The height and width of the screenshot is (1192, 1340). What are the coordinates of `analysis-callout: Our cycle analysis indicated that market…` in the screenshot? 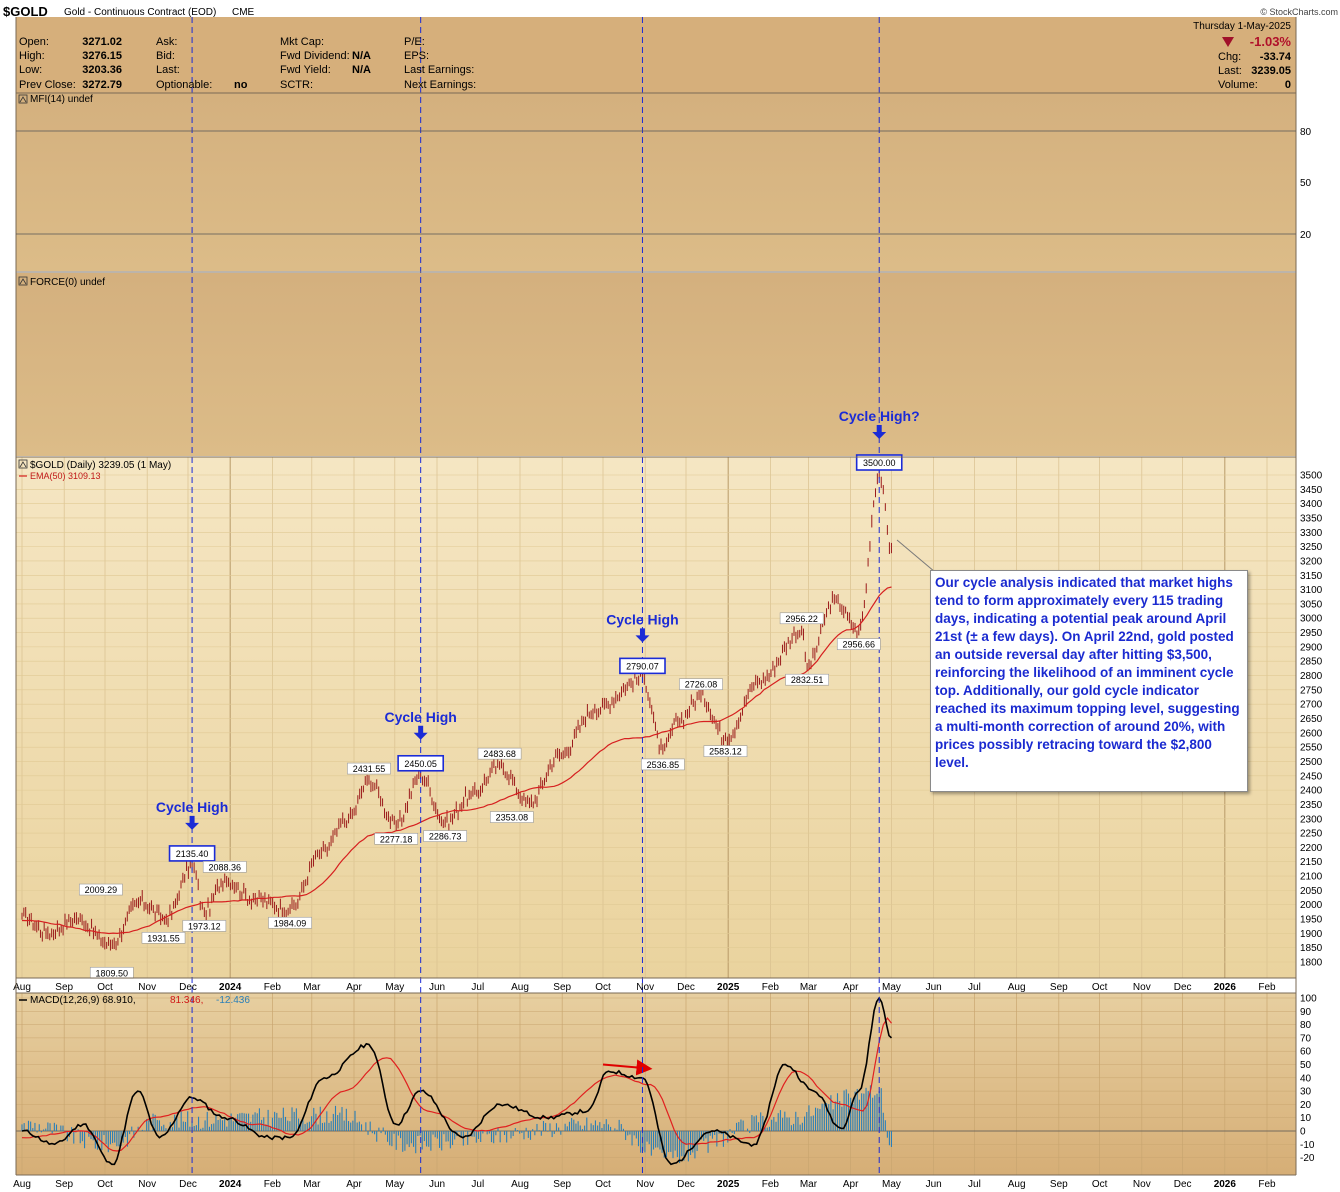 It's located at (1089, 681).